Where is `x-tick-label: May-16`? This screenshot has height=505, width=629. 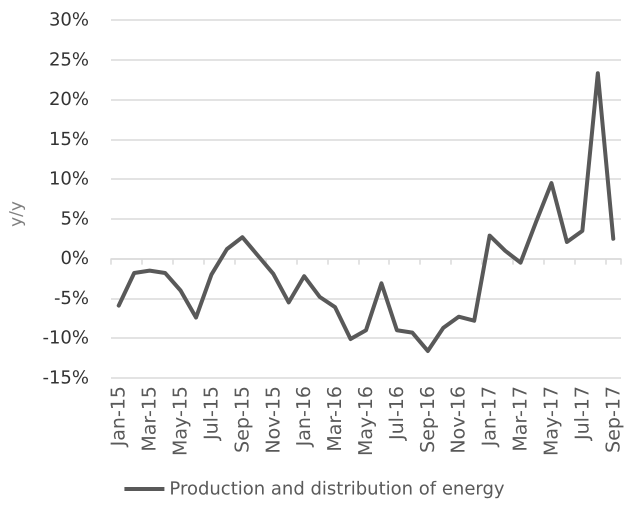
x-tick-label: May-16 is located at coordinates (366, 421).